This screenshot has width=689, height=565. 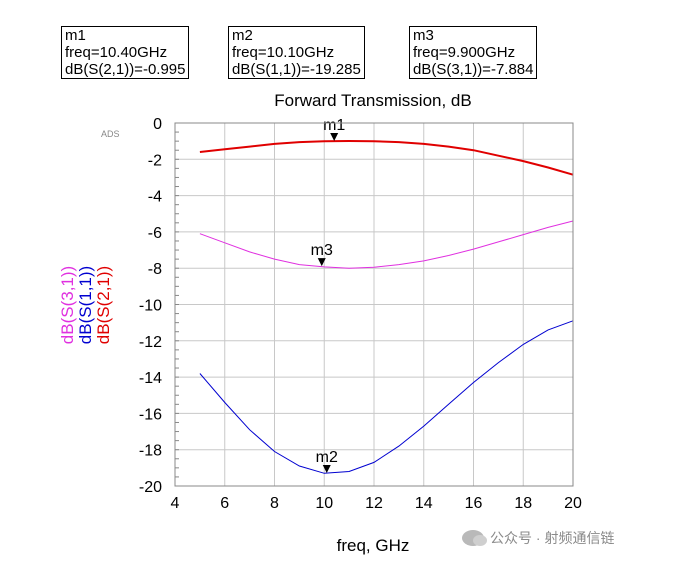 What do you see at coordinates (374, 503) in the screenshot?
I see `x-tick-label: 12` at bounding box center [374, 503].